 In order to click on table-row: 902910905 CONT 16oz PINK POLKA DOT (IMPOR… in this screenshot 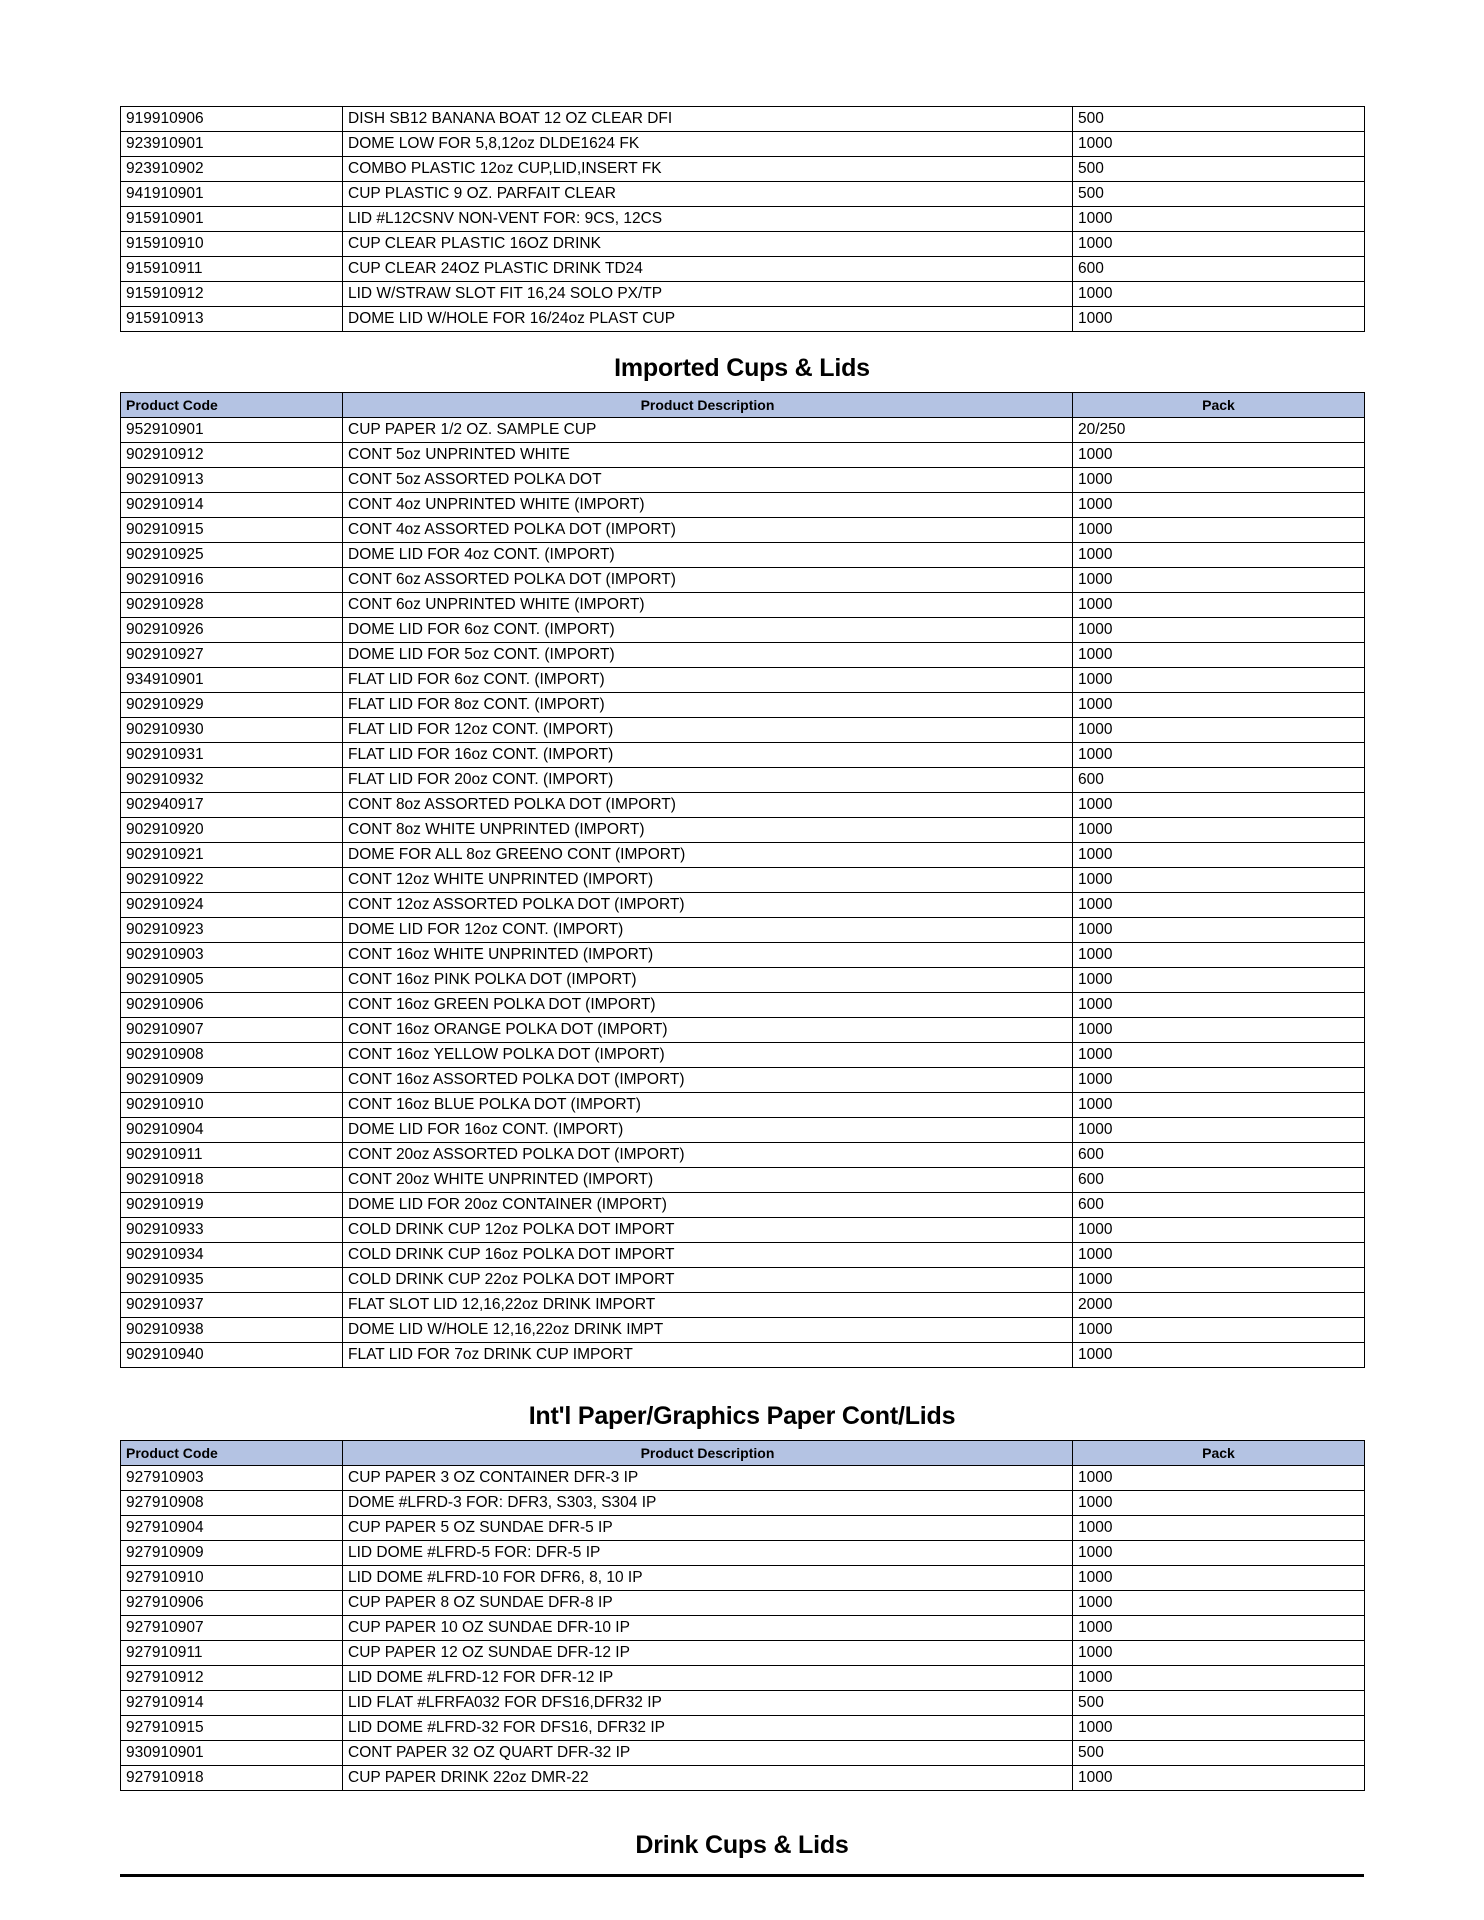, I will do `click(742, 980)`.